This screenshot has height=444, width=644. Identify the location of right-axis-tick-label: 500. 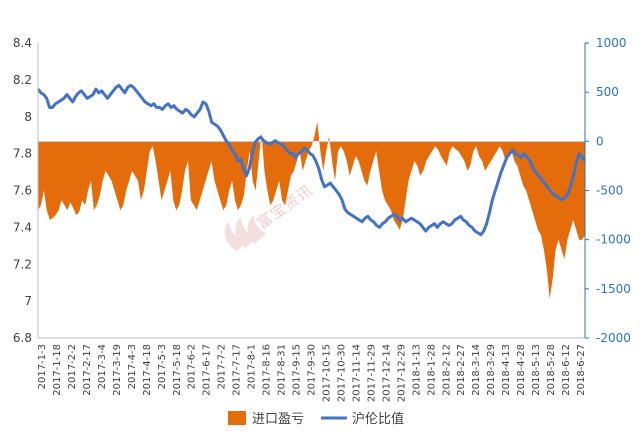
(607, 92).